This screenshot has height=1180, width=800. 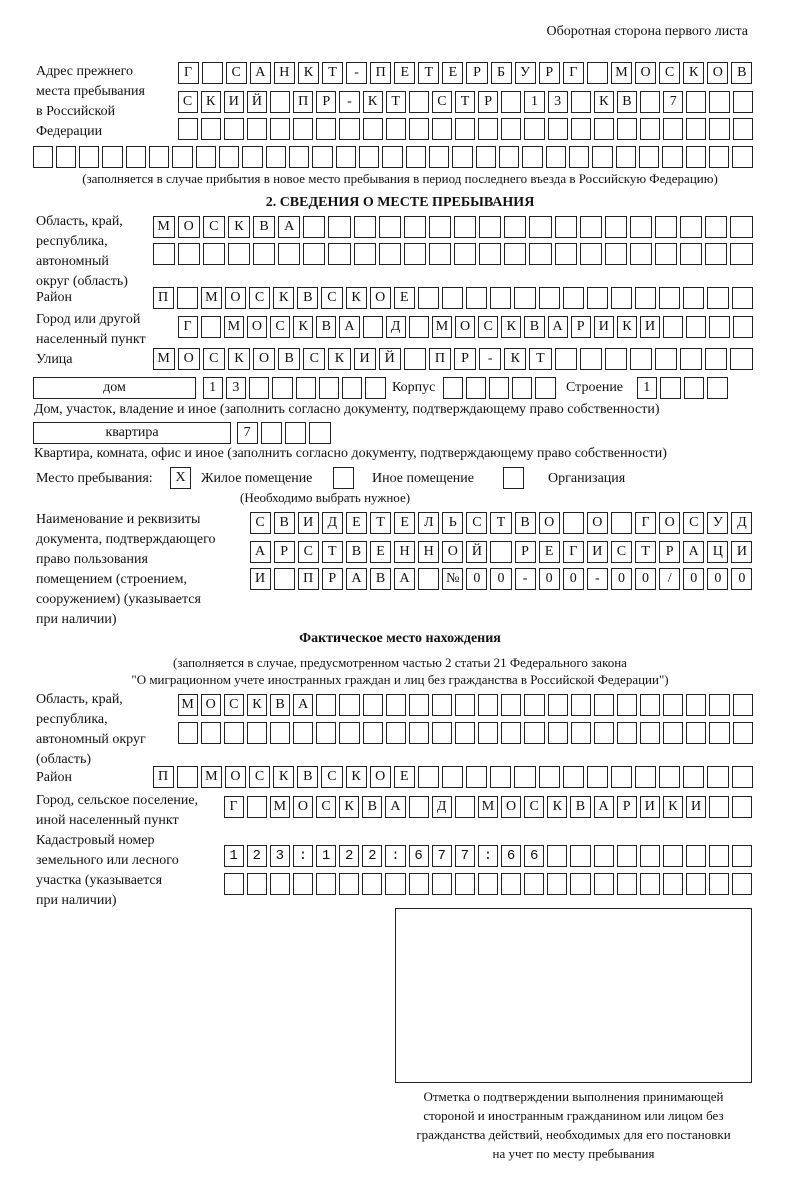 What do you see at coordinates (477, 552) in the screenshot?
I see `char-cell: Й` at bounding box center [477, 552].